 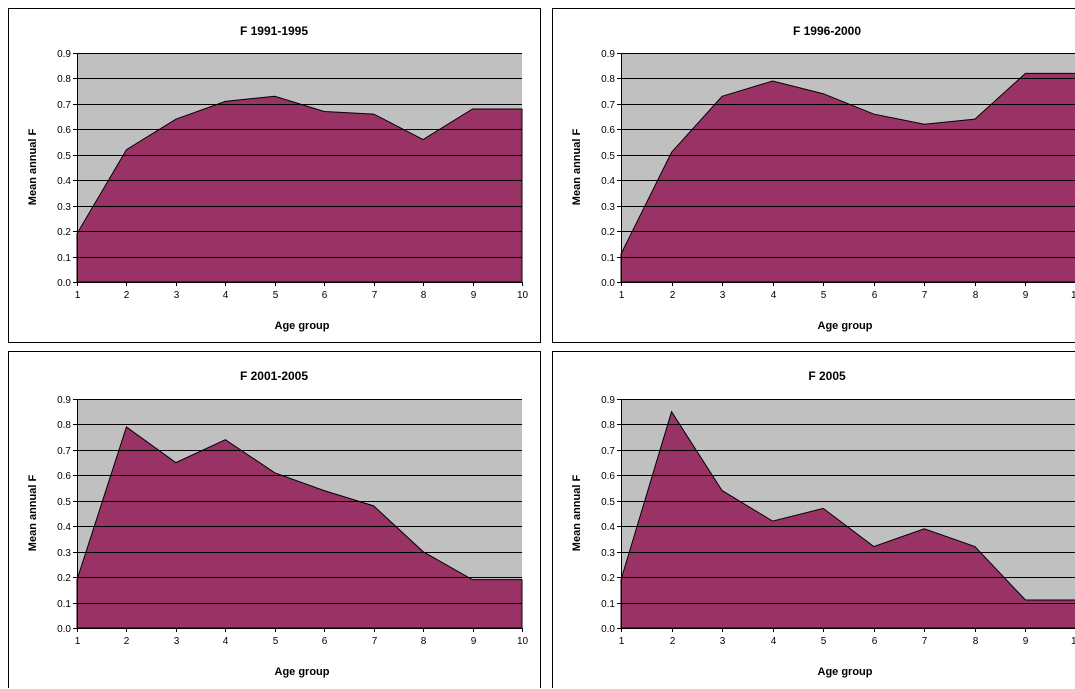 I want to click on chart-title: F 2005, so click(x=827, y=376).